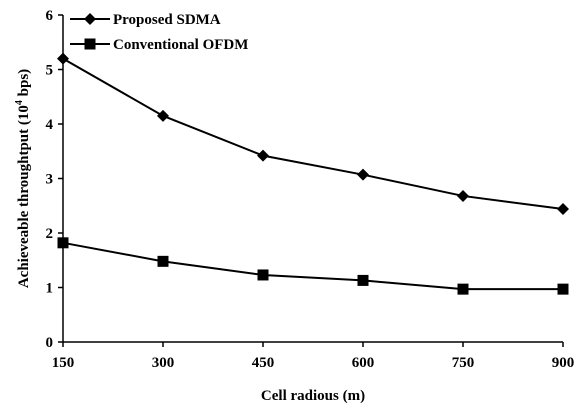 The image size is (583, 409). I want to click on legend-item: Proposed SDMA, so click(145, 20).